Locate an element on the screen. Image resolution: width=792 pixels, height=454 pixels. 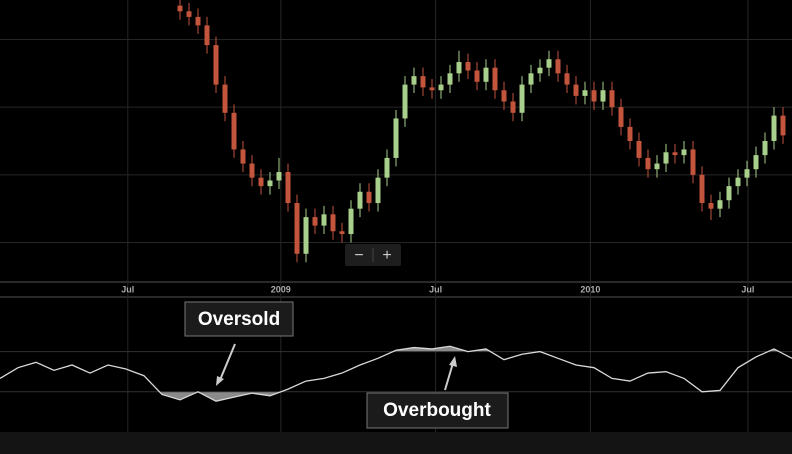
oscillator-line is located at coordinates (396, 373).